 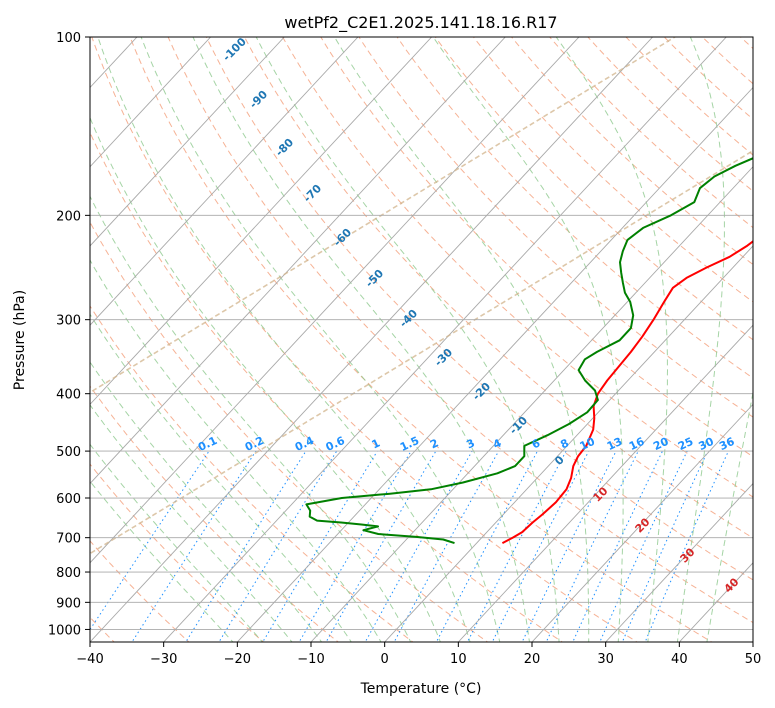 I want to click on y-tick-label: 1000, so click(x=64, y=630).